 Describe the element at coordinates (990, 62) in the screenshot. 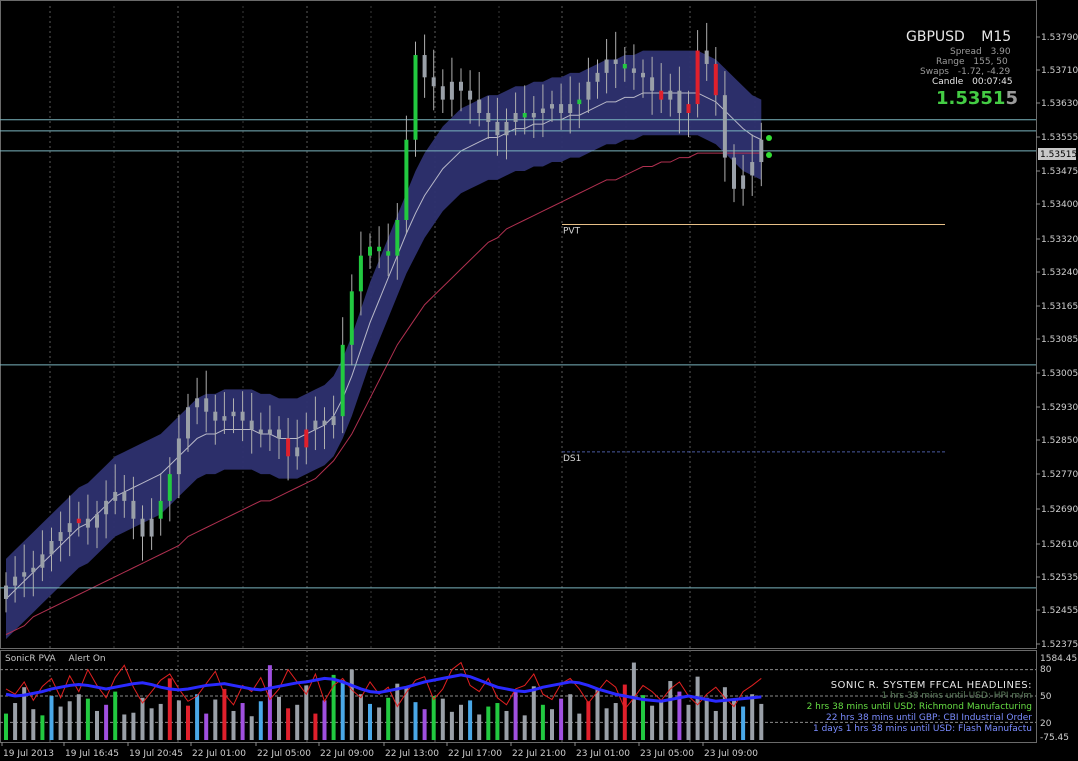

I see `range-value: 155, 50` at that location.